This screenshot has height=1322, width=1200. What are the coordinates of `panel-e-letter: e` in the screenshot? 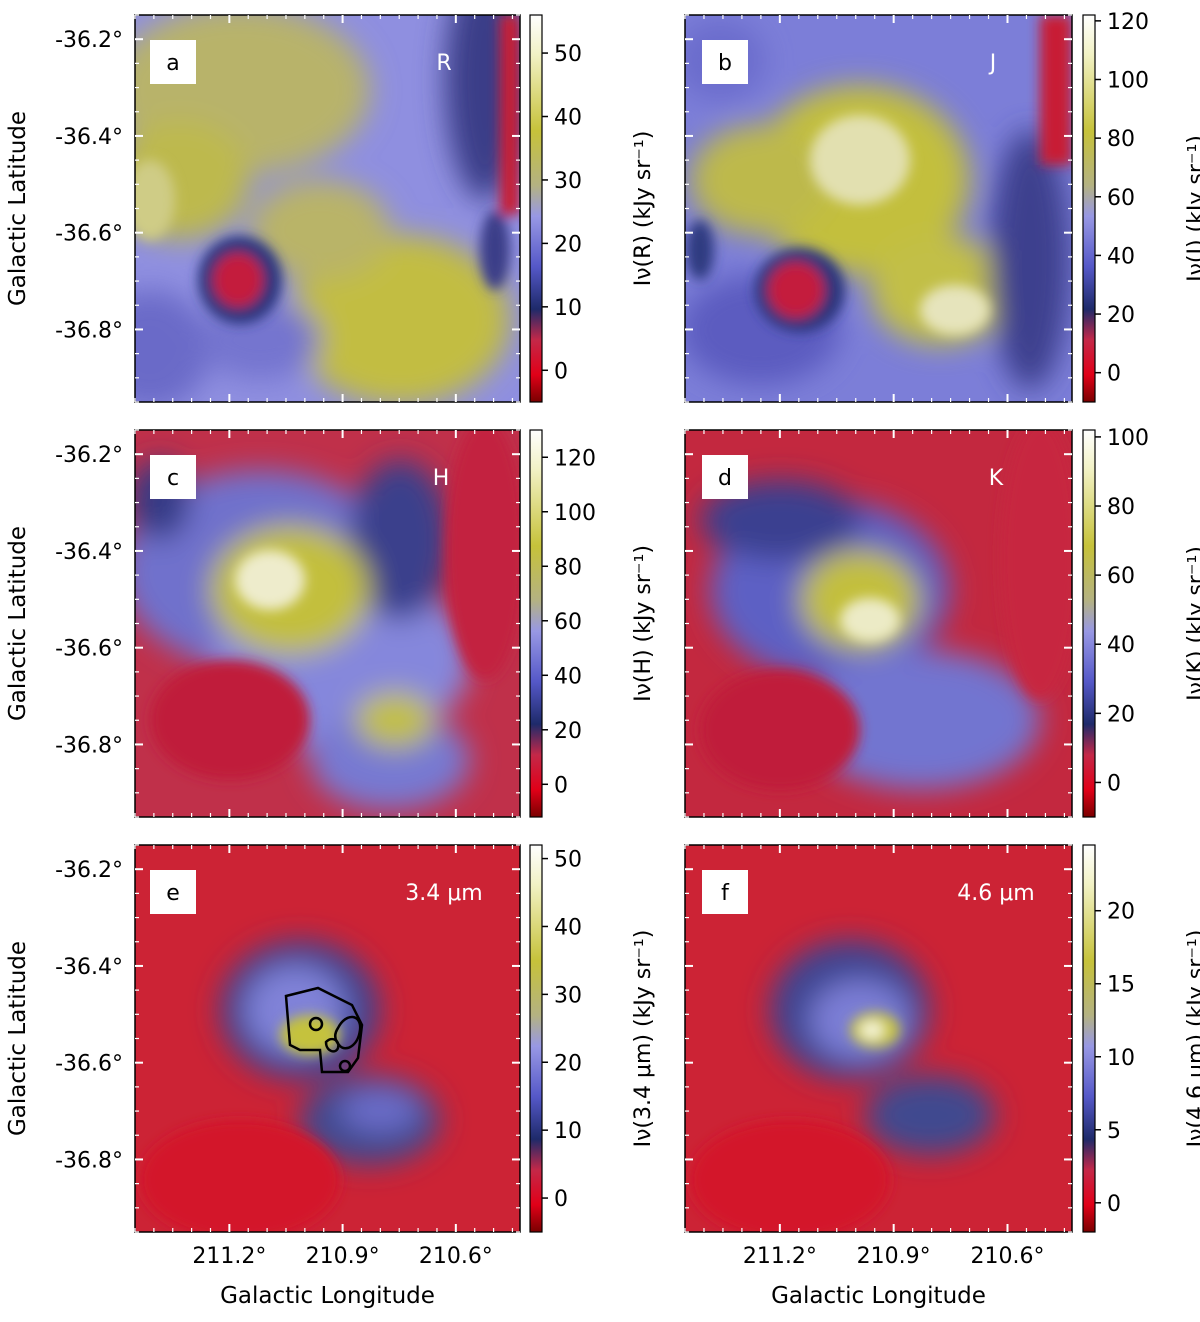 It's located at (173, 893).